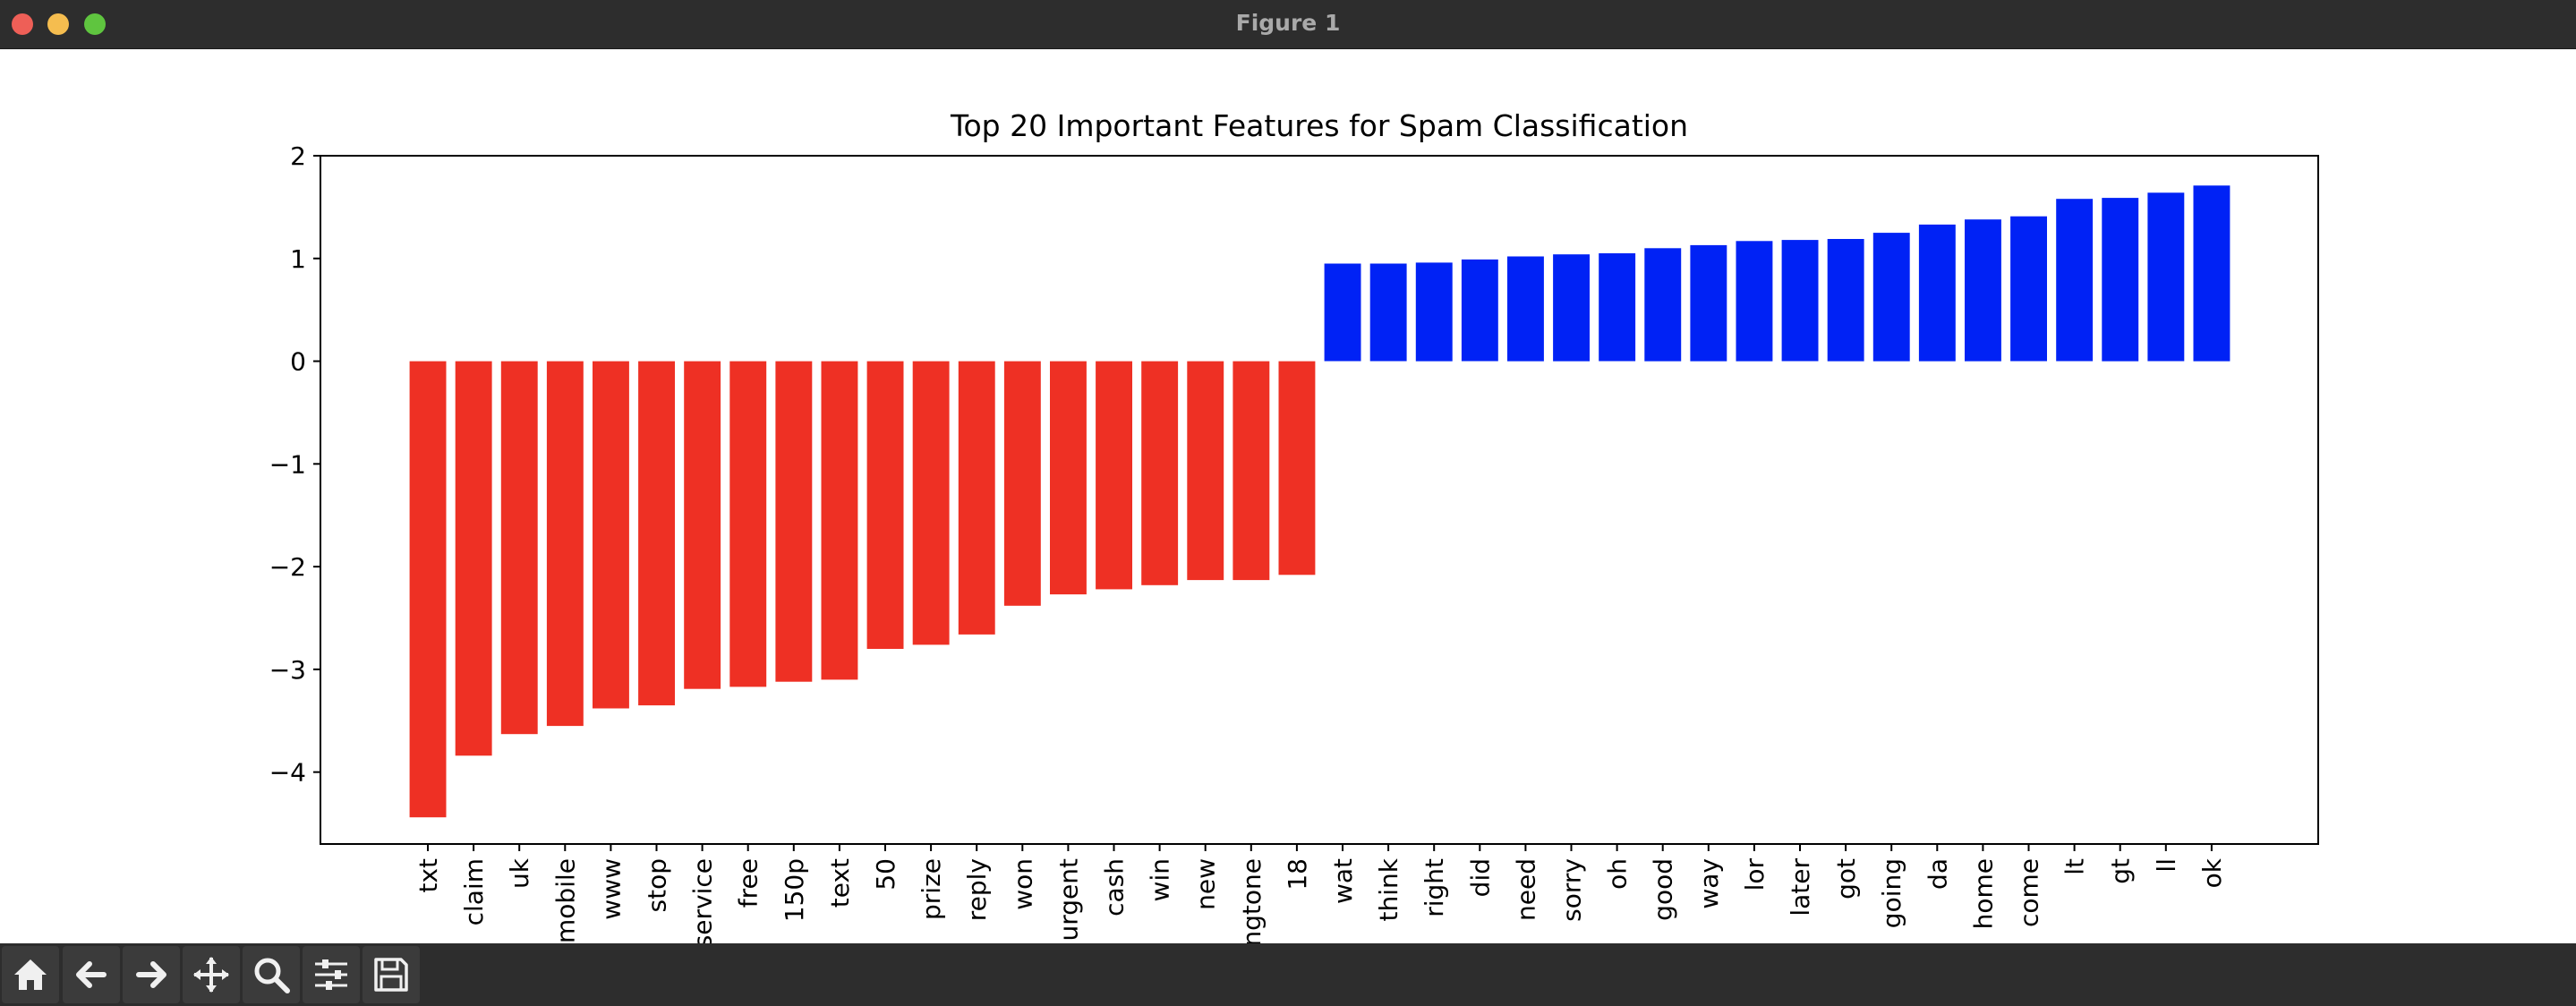 The width and height of the screenshot is (2576, 1006). I want to click on pan-icon, so click(211, 975).